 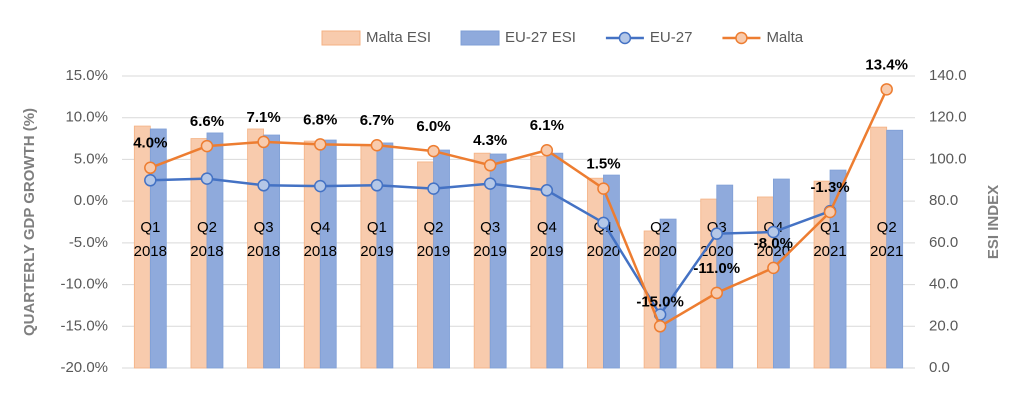 I want to click on data-label: -15.0%, so click(x=660, y=301).